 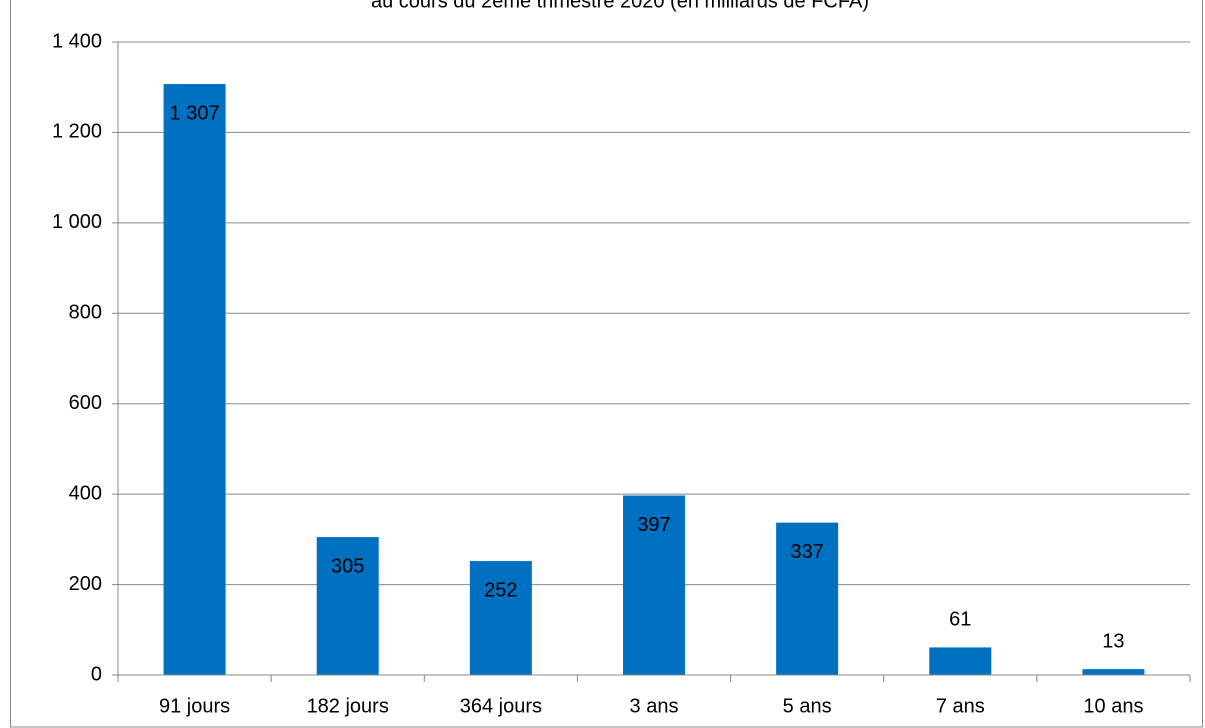 I want to click on y-tick-label: 0, so click(x=96, y=674).